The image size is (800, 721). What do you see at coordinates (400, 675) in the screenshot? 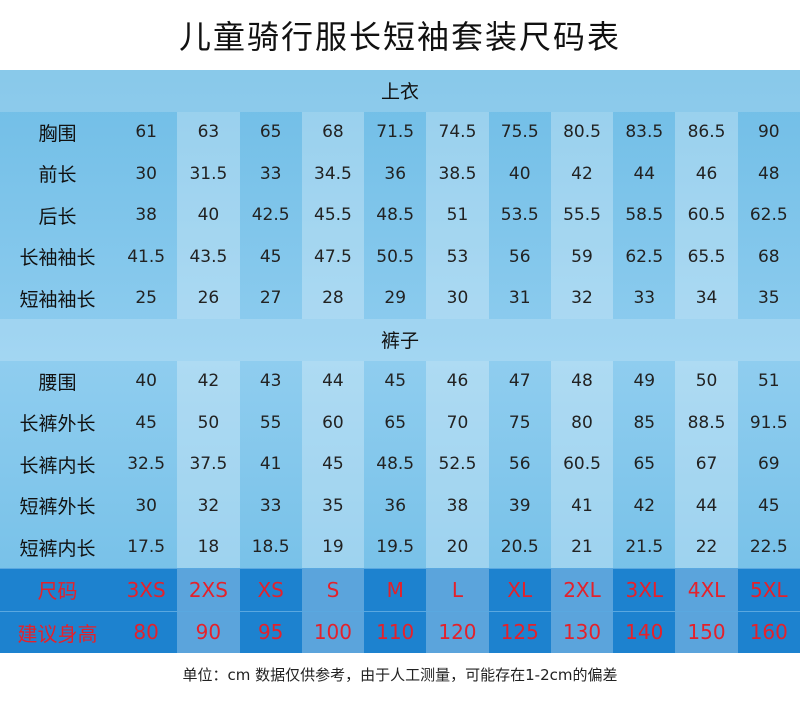
I see `footer-note: 单位：cm 数据仅供参考，由于人工测量，可能存在1-2cm的偏差` at bounding box center [400, 675].